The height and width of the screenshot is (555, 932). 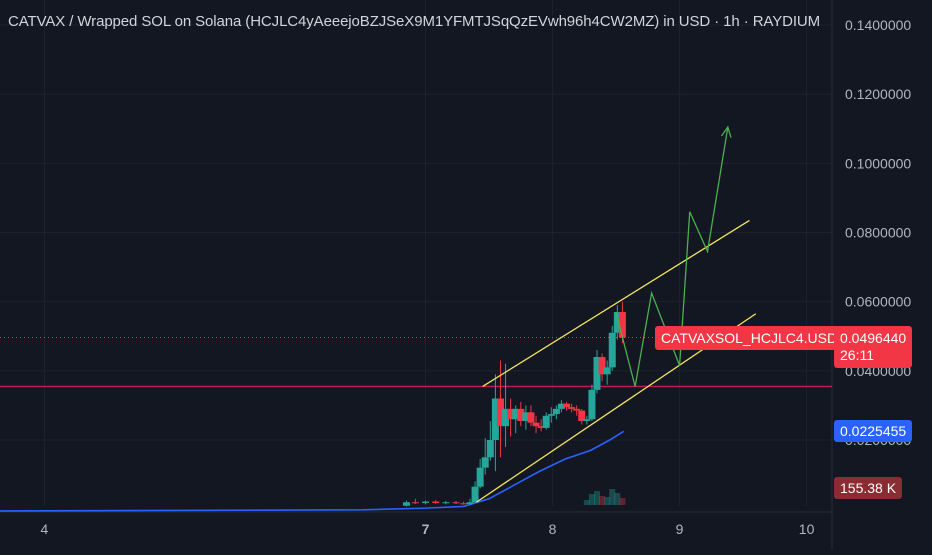 What do you see at coordinates (680, 529) in the screenshot?
I see `x-tick-label: 9` at bounding box center [680, 529].